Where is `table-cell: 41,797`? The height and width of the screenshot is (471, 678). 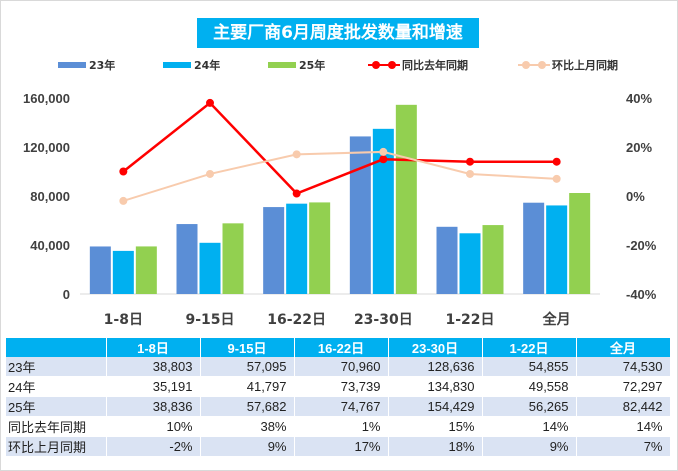 table-cell: 41,797 is located at coordinates (247, 386).